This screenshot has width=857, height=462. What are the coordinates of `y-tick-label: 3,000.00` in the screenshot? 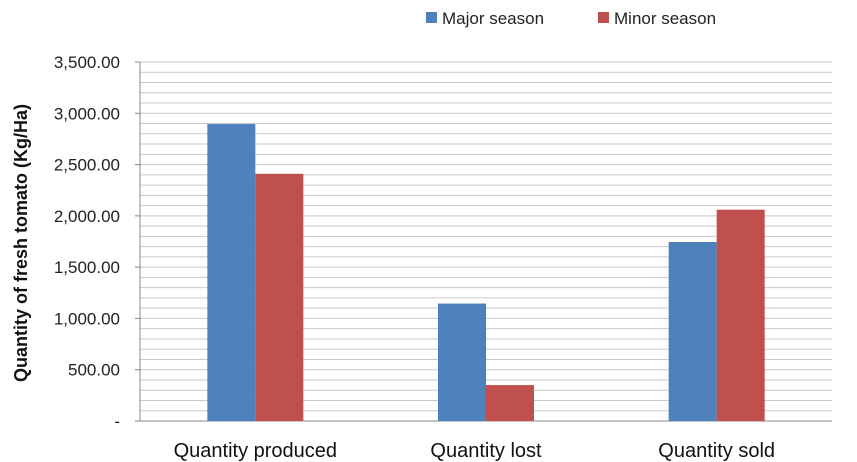 It's located at (87, 113).